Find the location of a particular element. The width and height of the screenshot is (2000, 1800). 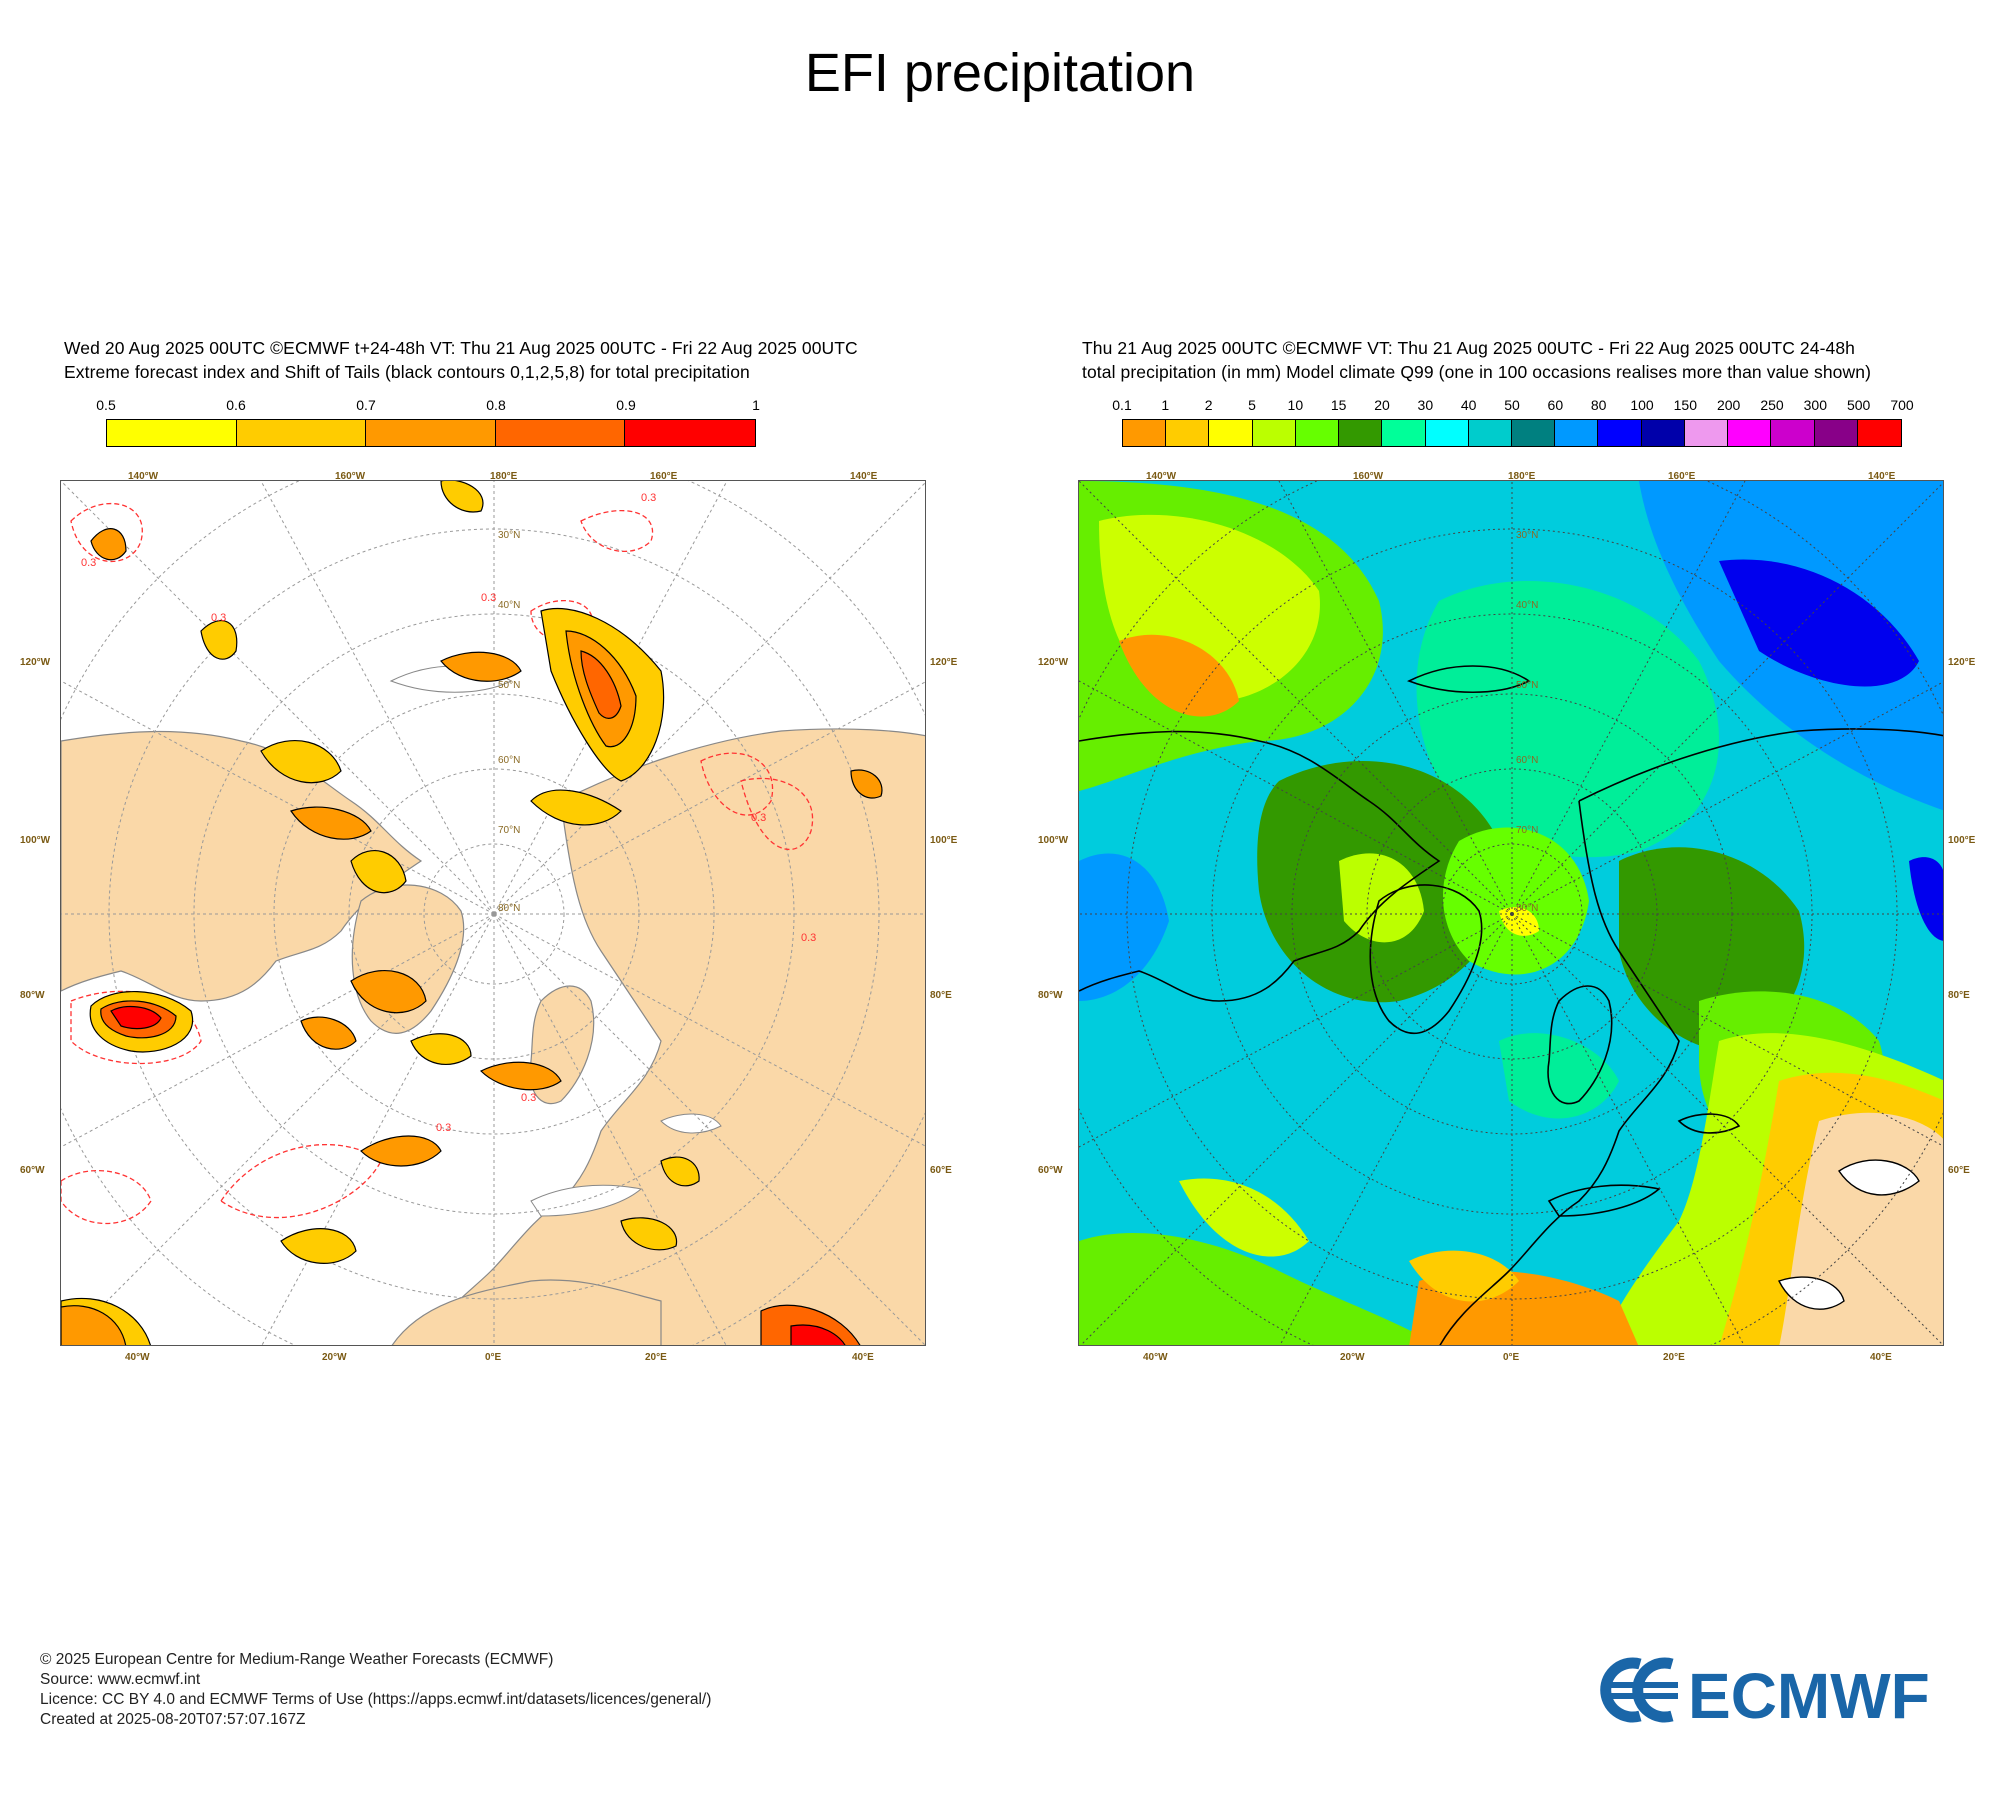

colorbar-label: 0.6 is located at coordinates (236, 405).